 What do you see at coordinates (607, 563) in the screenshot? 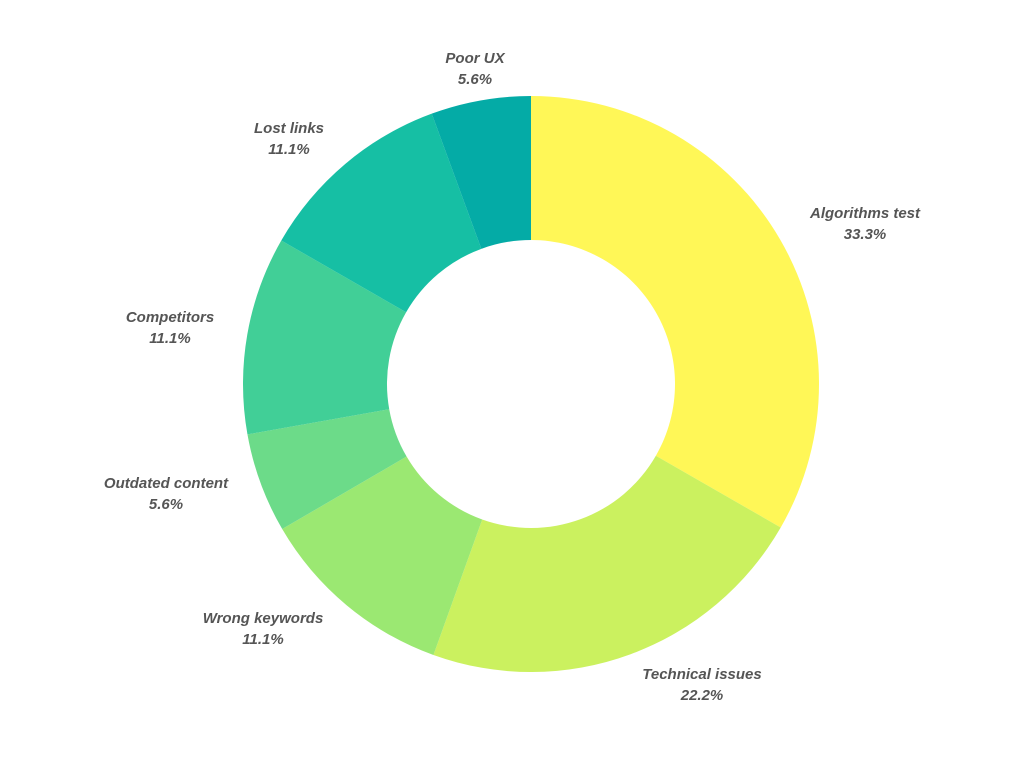
I see `slice-technical-issues` at bounding box center [607, 563].